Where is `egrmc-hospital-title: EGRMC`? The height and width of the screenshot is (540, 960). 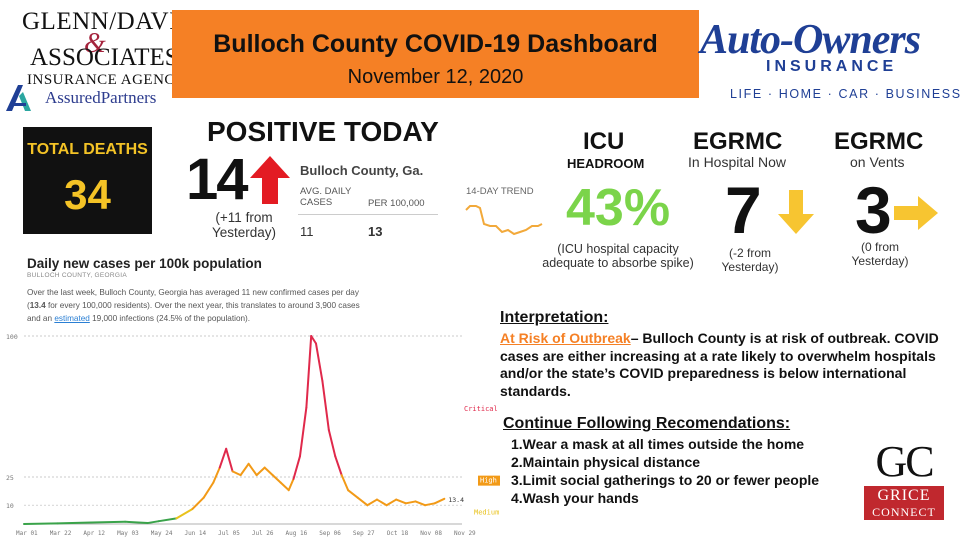
egrmc-hospital-title: EGRMC is located at coordinates (738, 141).